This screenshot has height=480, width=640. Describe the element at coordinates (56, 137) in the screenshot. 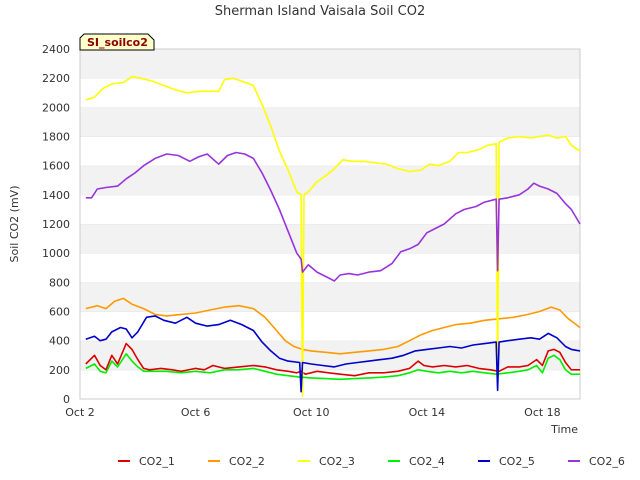

I see `y-tick-label: 1800` at that location.